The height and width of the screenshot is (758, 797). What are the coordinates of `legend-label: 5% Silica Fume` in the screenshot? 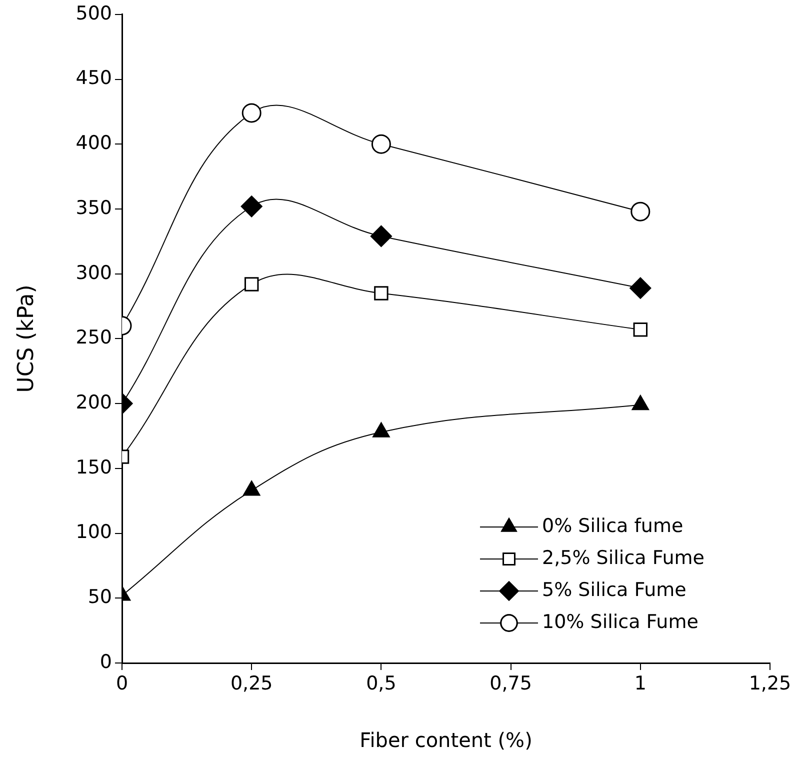 It's located at (614, 589).